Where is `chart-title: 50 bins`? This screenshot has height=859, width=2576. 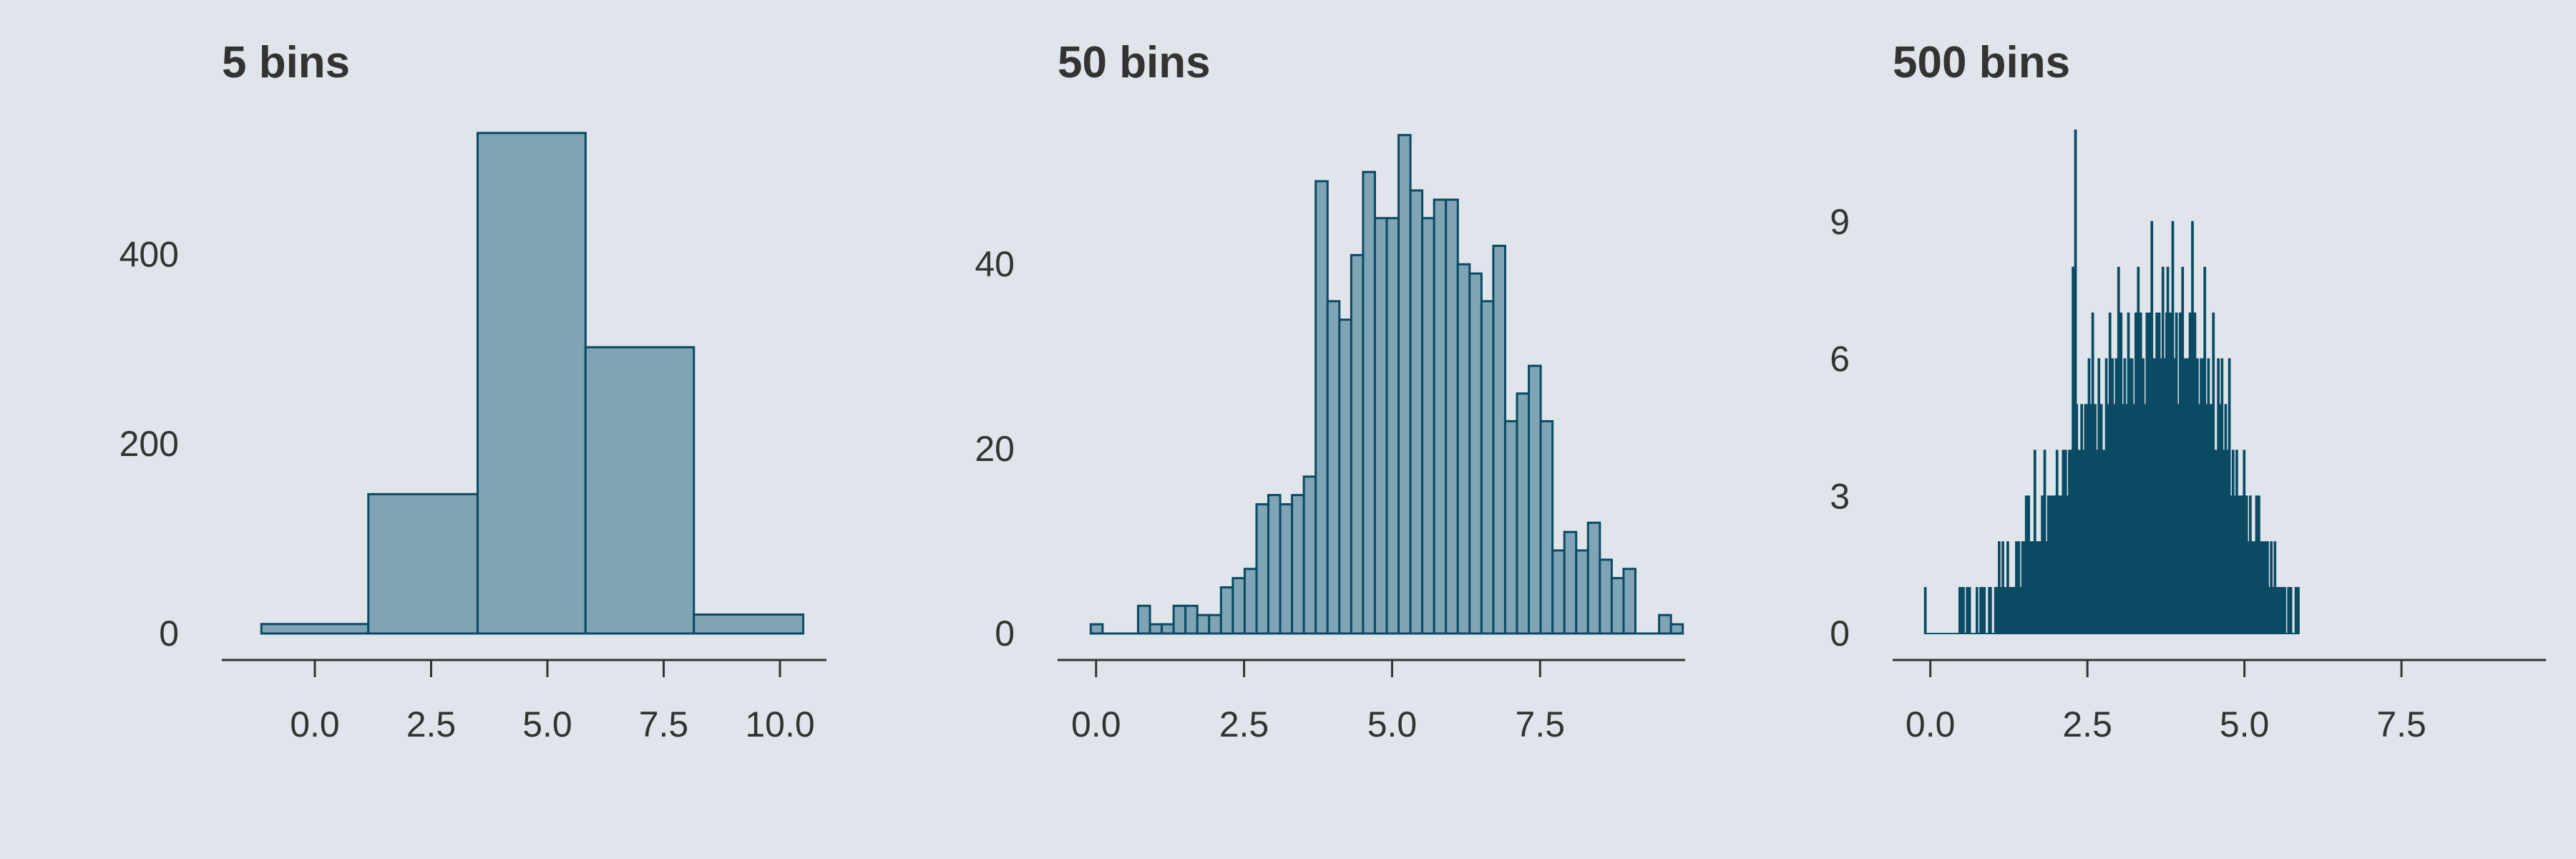
chart-title: 50 bins is located at coordinates (1134, 62).